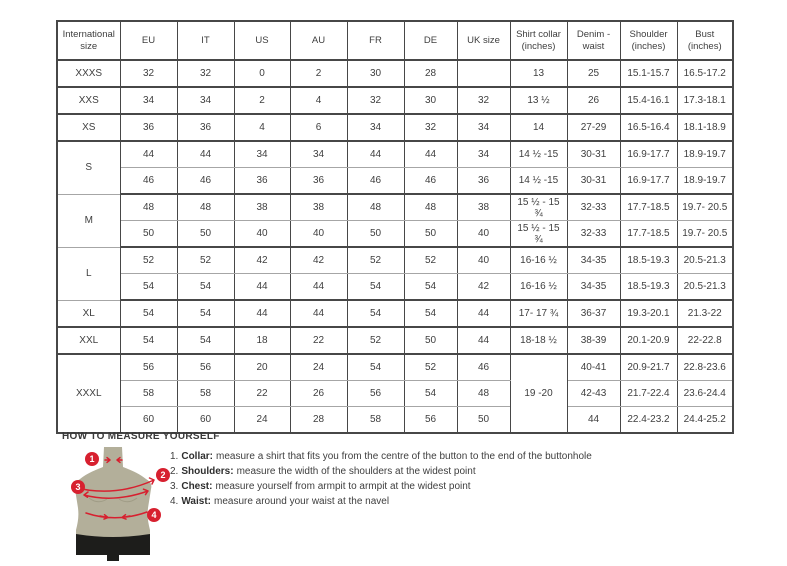 The image size is (787, 566). I want to click on col-header-bust: Bust (inches), so click(705, 41).